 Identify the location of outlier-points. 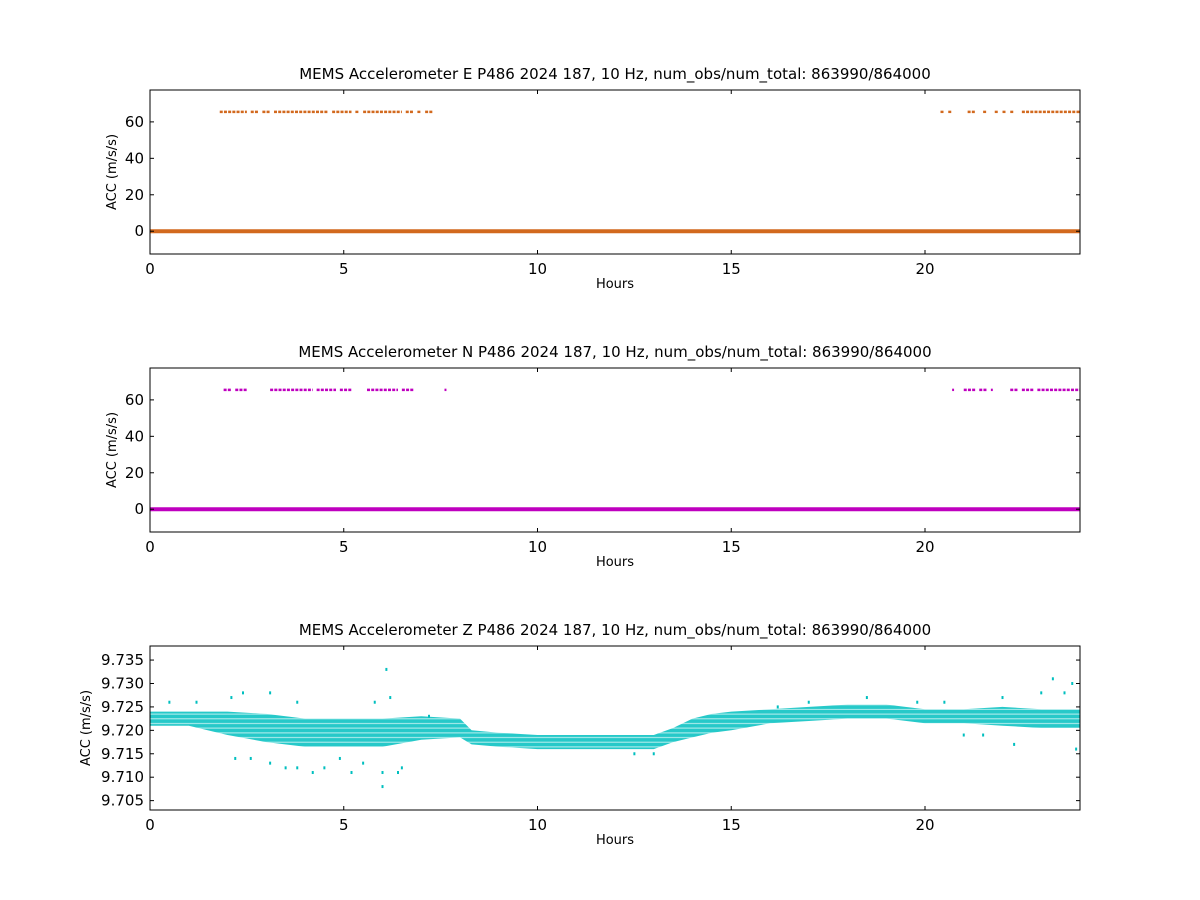
(623, 728).